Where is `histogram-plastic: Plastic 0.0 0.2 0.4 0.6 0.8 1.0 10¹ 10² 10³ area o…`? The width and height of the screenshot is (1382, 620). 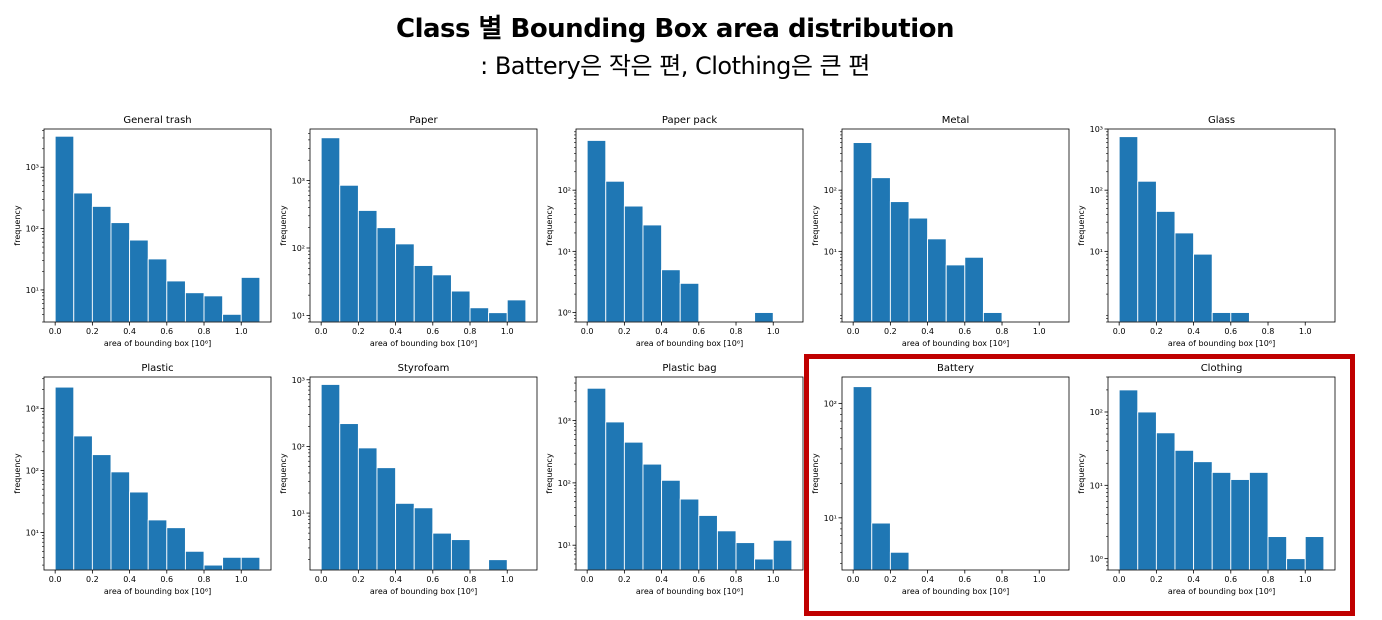
histogram-plastic: Plastic 0.0 0.2 0.4 0.6 0.8 1.0 10¹ 10² 10³ area o… is located at coordinates (142, 479).